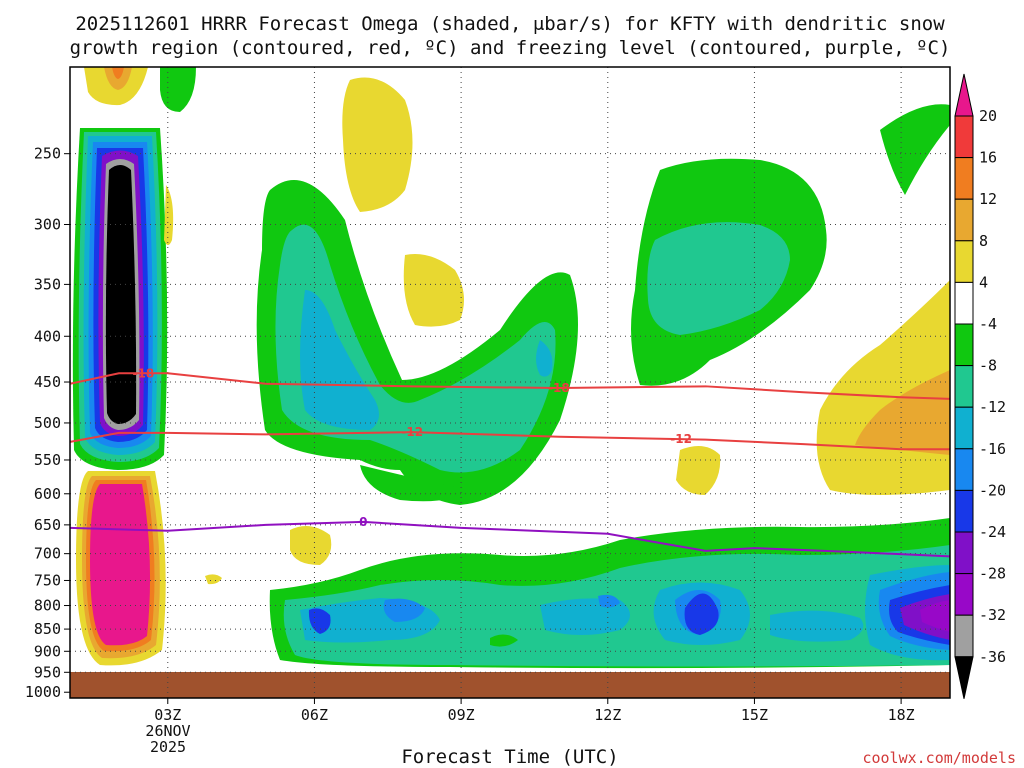  Describe the element at coordinates (47, 382) in the screenshot. I see `y-tick-label: 450` at that location.